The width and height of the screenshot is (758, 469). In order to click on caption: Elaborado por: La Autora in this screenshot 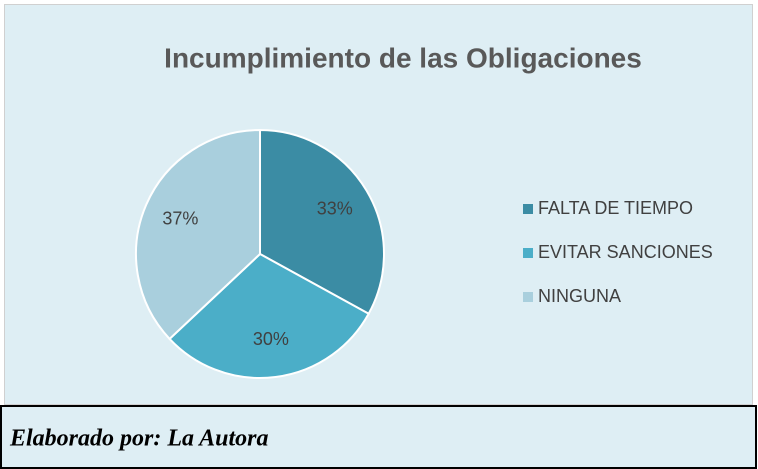, I will do `click(138, 439)`.